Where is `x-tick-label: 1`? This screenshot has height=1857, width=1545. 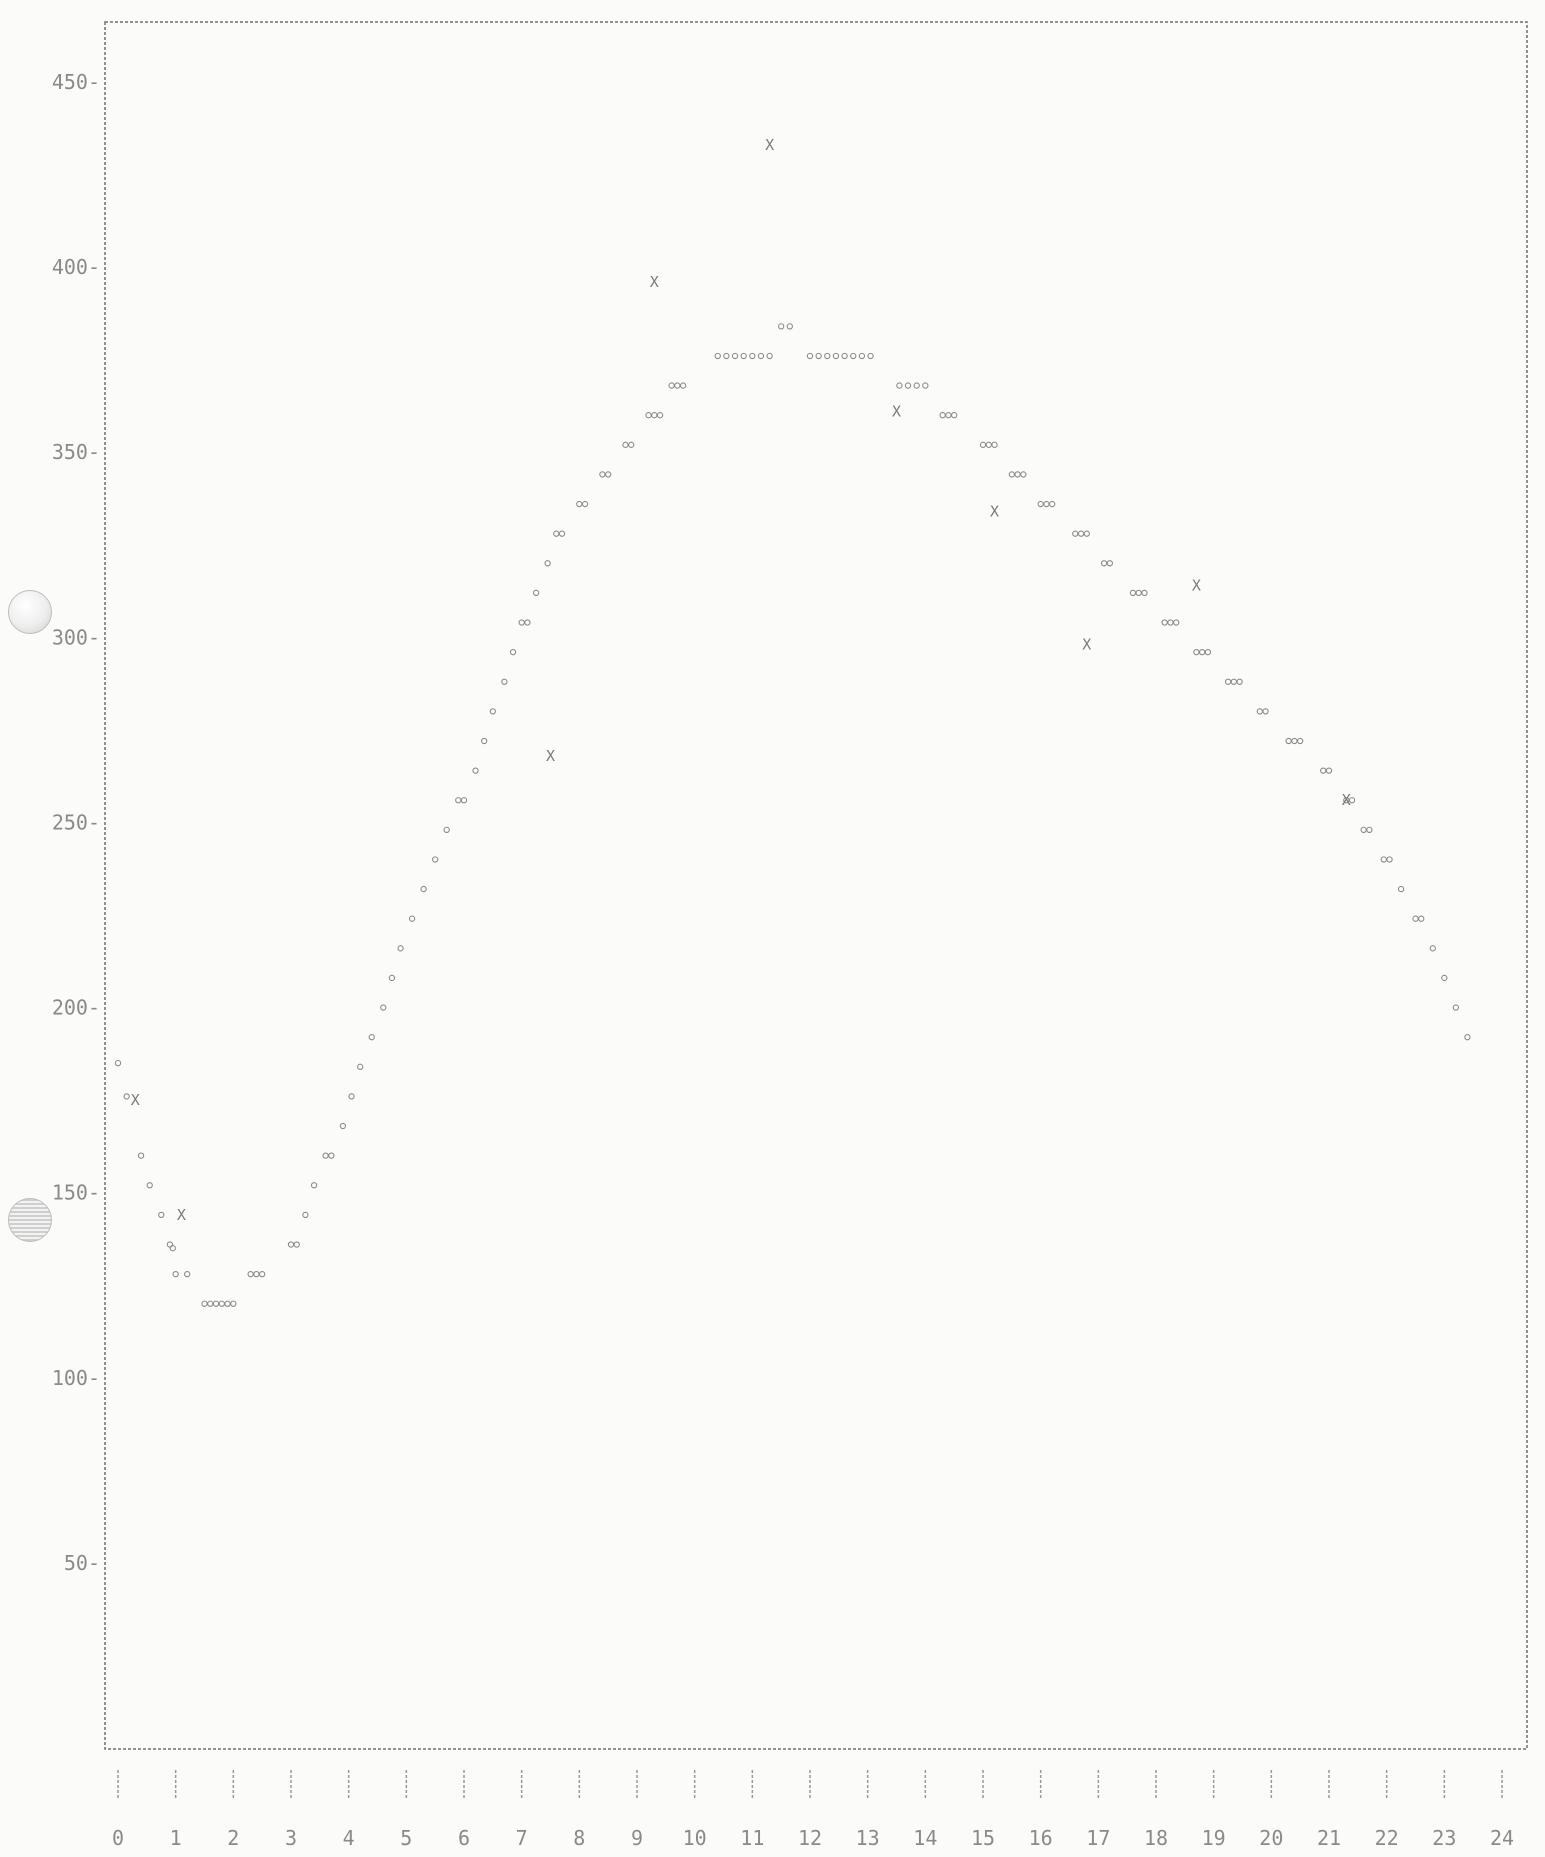
x-tick-label: 1 is located at coordinates (176, 1838).